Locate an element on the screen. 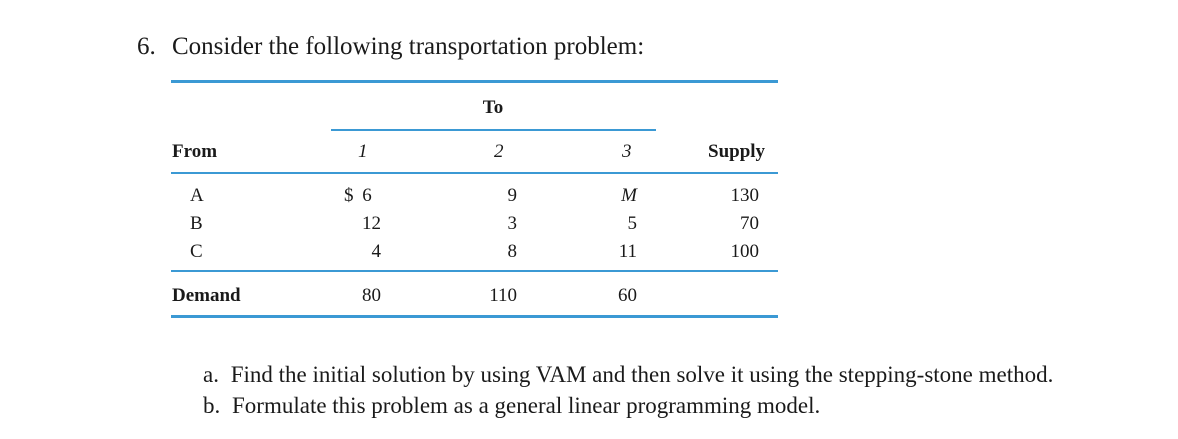 The width and height of the screenshot is (1178, 439). row-label-a: A is located at coordinates (197, 195).